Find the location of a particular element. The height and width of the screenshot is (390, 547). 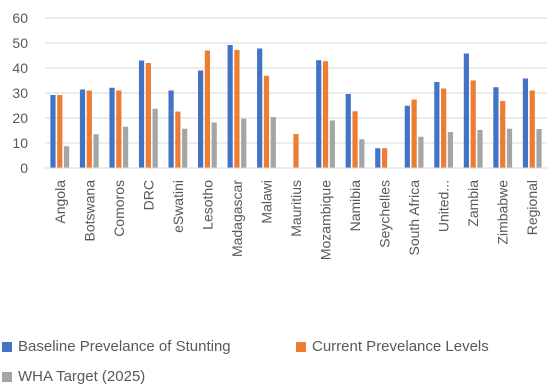

y-tick-label: 30 is located at coordinates (20, 93).